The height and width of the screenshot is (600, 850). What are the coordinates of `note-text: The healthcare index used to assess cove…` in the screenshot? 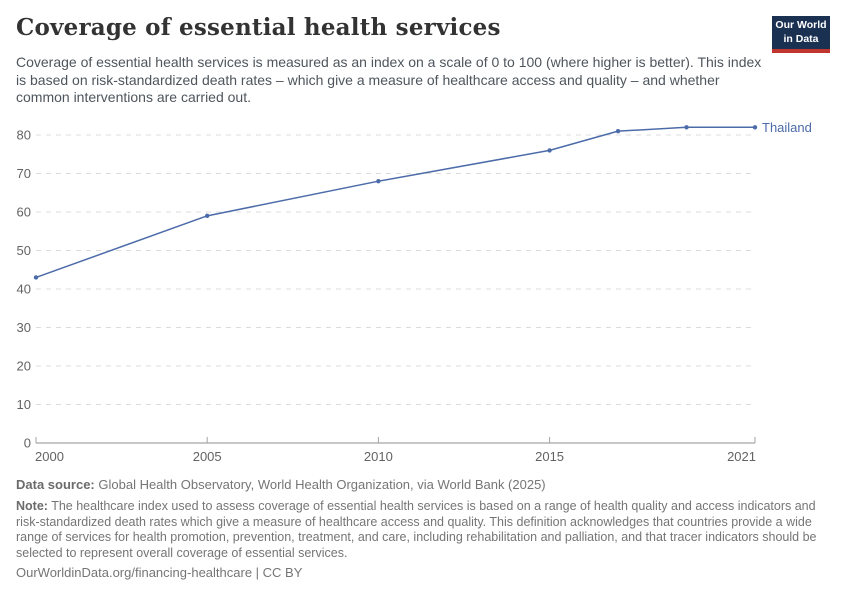 It's located at (416, 529).